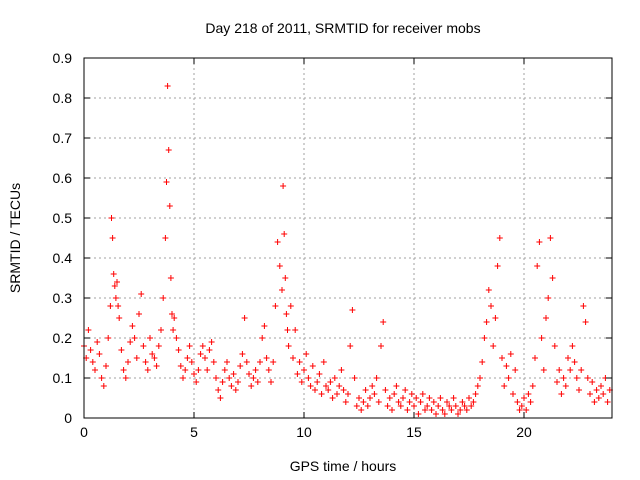  What do you see at coordinates (63, 298) in the screenshot?
I see `y-tick-label: 0.3` at bounding box center [63, 298].